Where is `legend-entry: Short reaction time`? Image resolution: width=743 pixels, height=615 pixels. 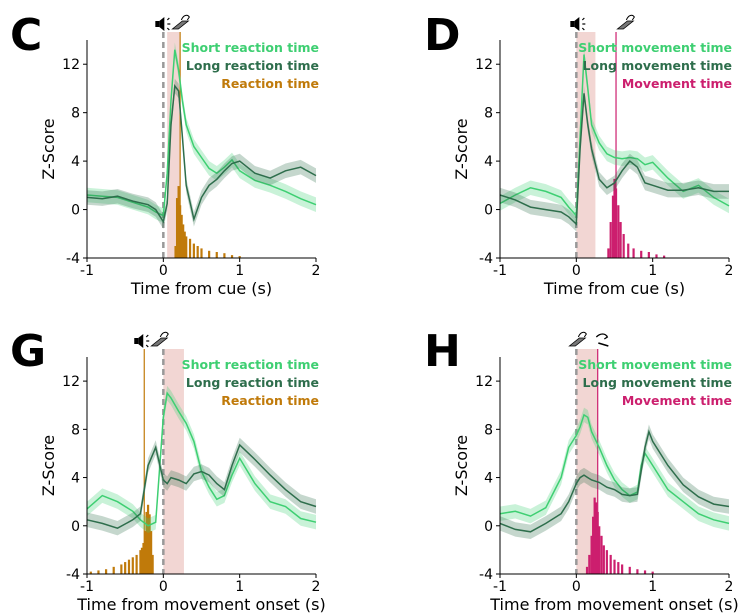
legend-entry: Short reaction time is located at coordinates (250, 364).